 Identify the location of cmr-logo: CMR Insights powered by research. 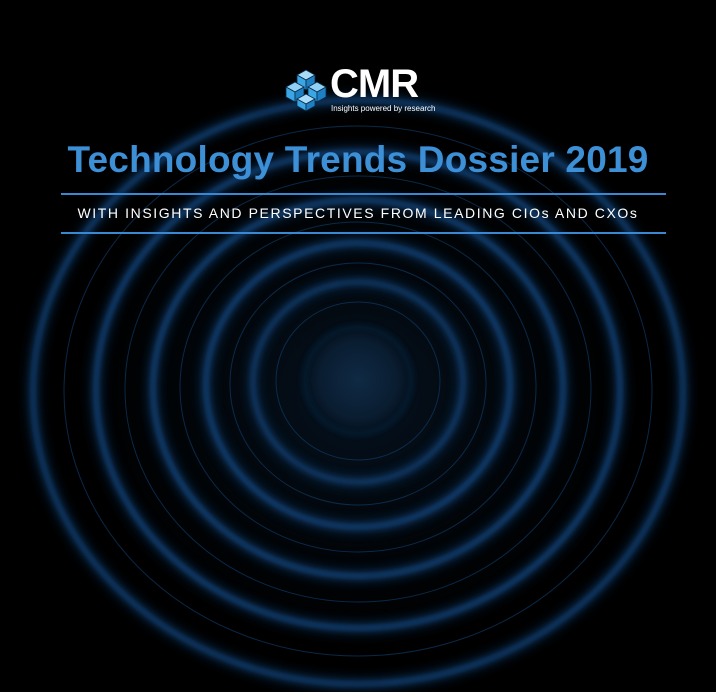
(369, 89).